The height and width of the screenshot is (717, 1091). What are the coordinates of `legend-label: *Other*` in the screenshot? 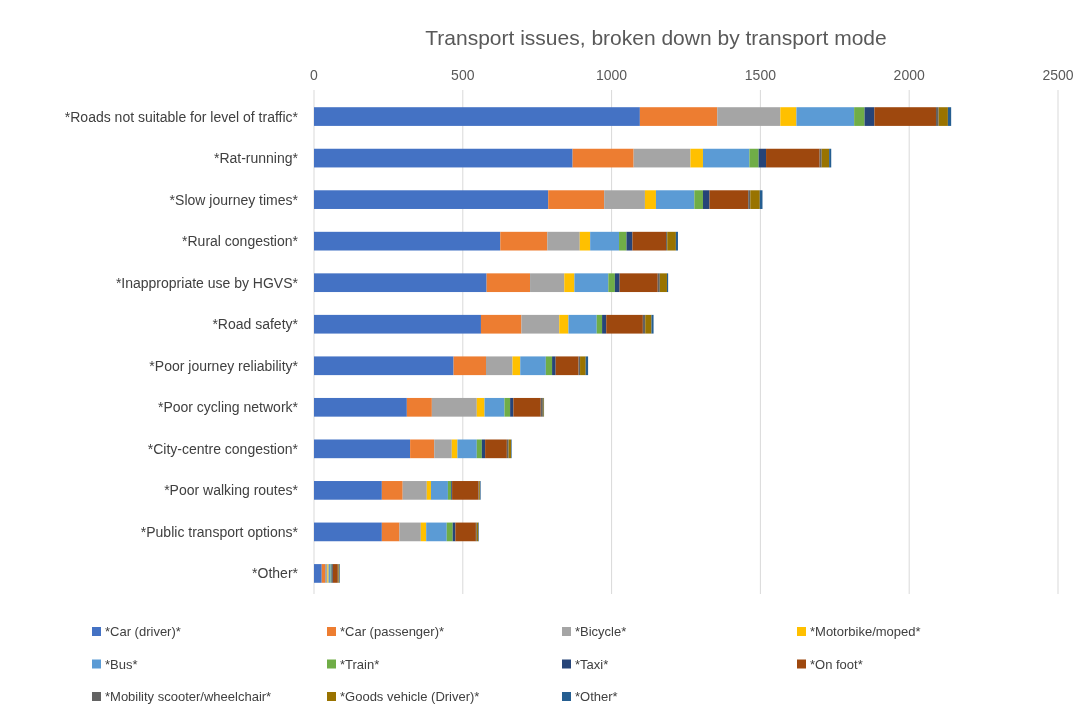 It's located at (596, 696).